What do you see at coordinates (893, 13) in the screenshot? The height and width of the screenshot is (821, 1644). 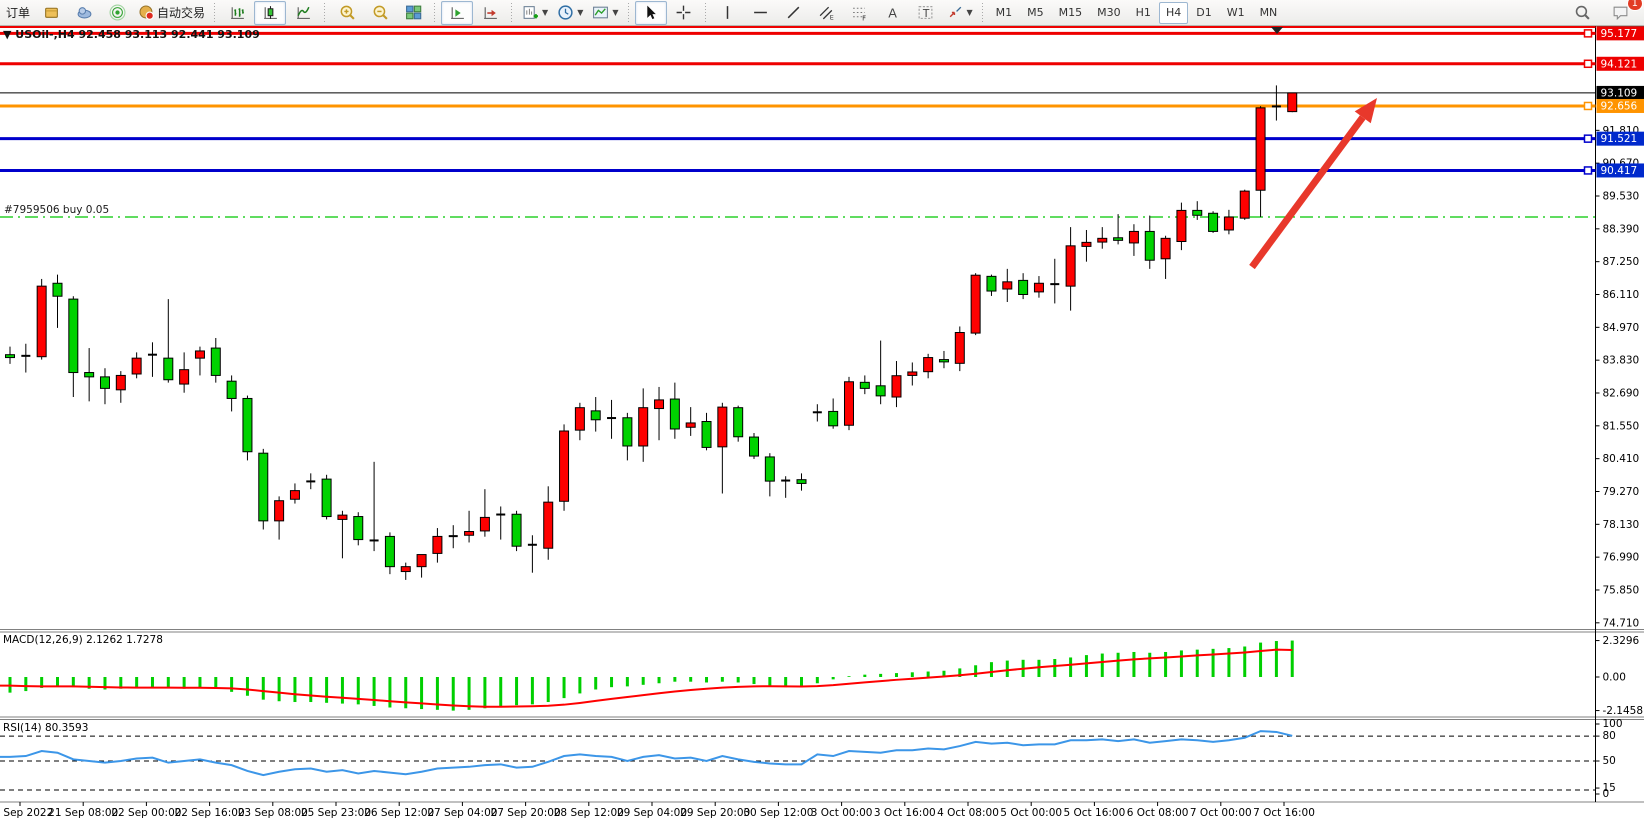 I see `text-button: A` at bounding box center [893, 13].